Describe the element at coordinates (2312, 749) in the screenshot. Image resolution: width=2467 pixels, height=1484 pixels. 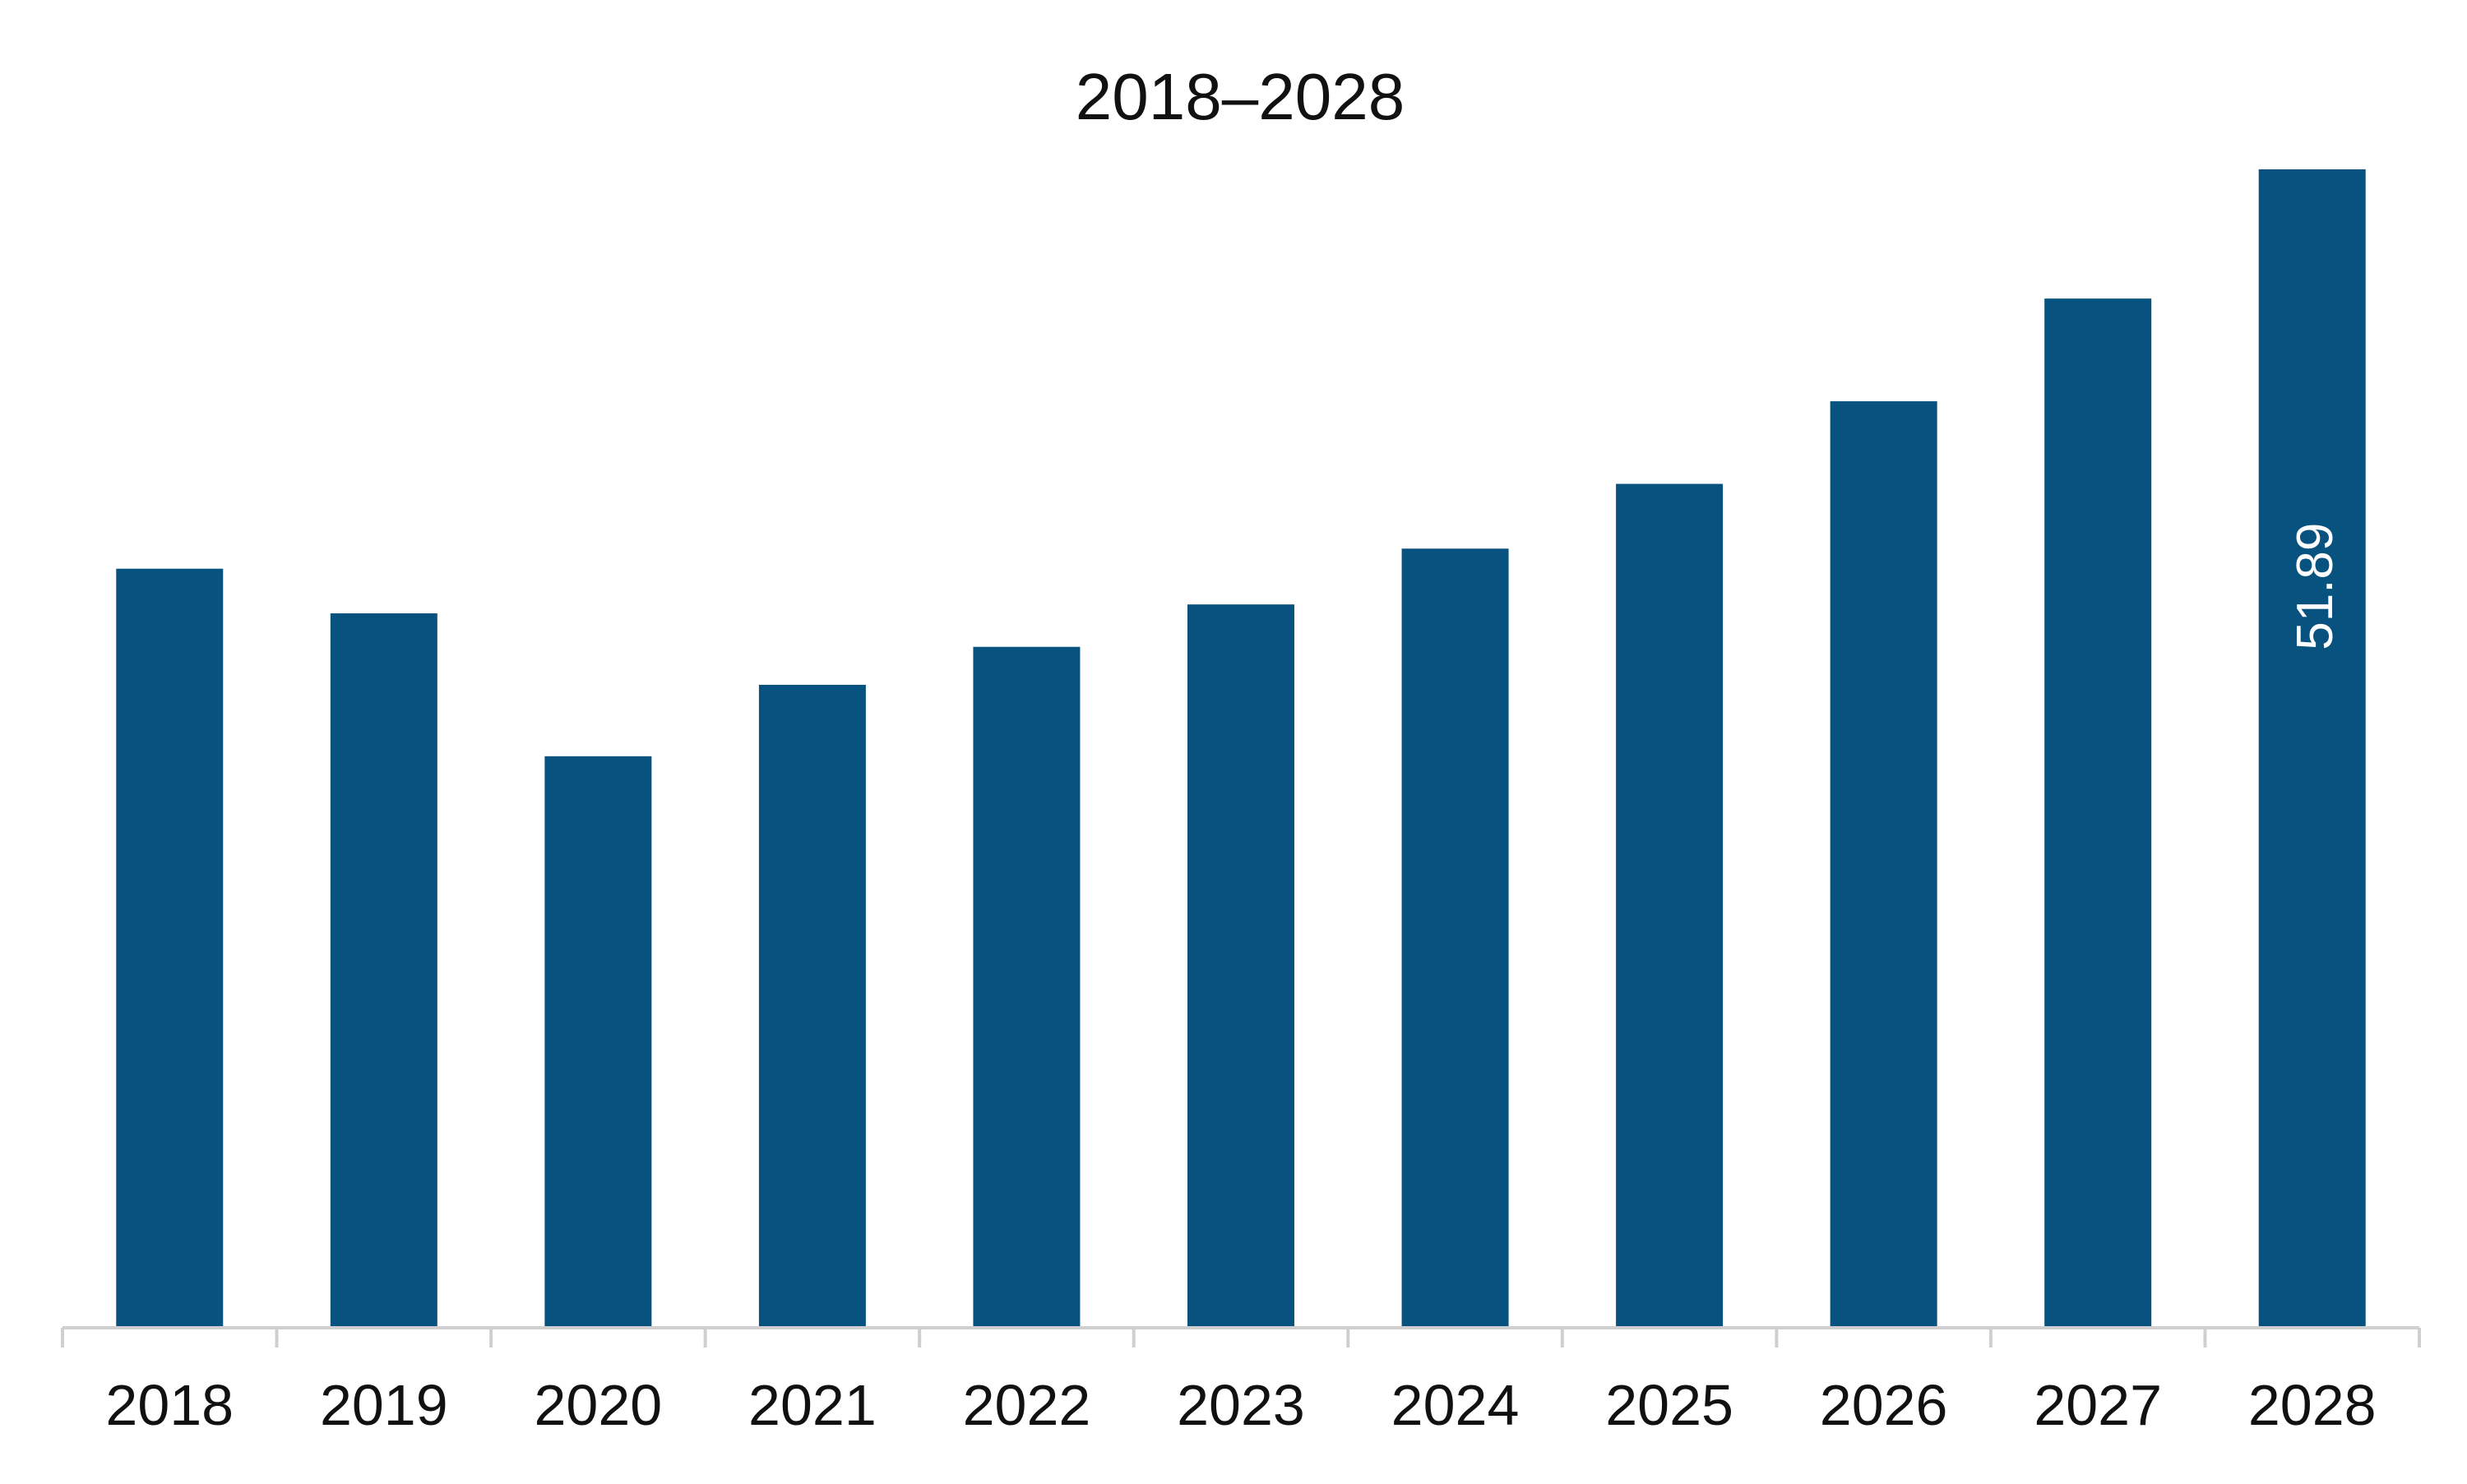
I see `bar-2028` at that location.